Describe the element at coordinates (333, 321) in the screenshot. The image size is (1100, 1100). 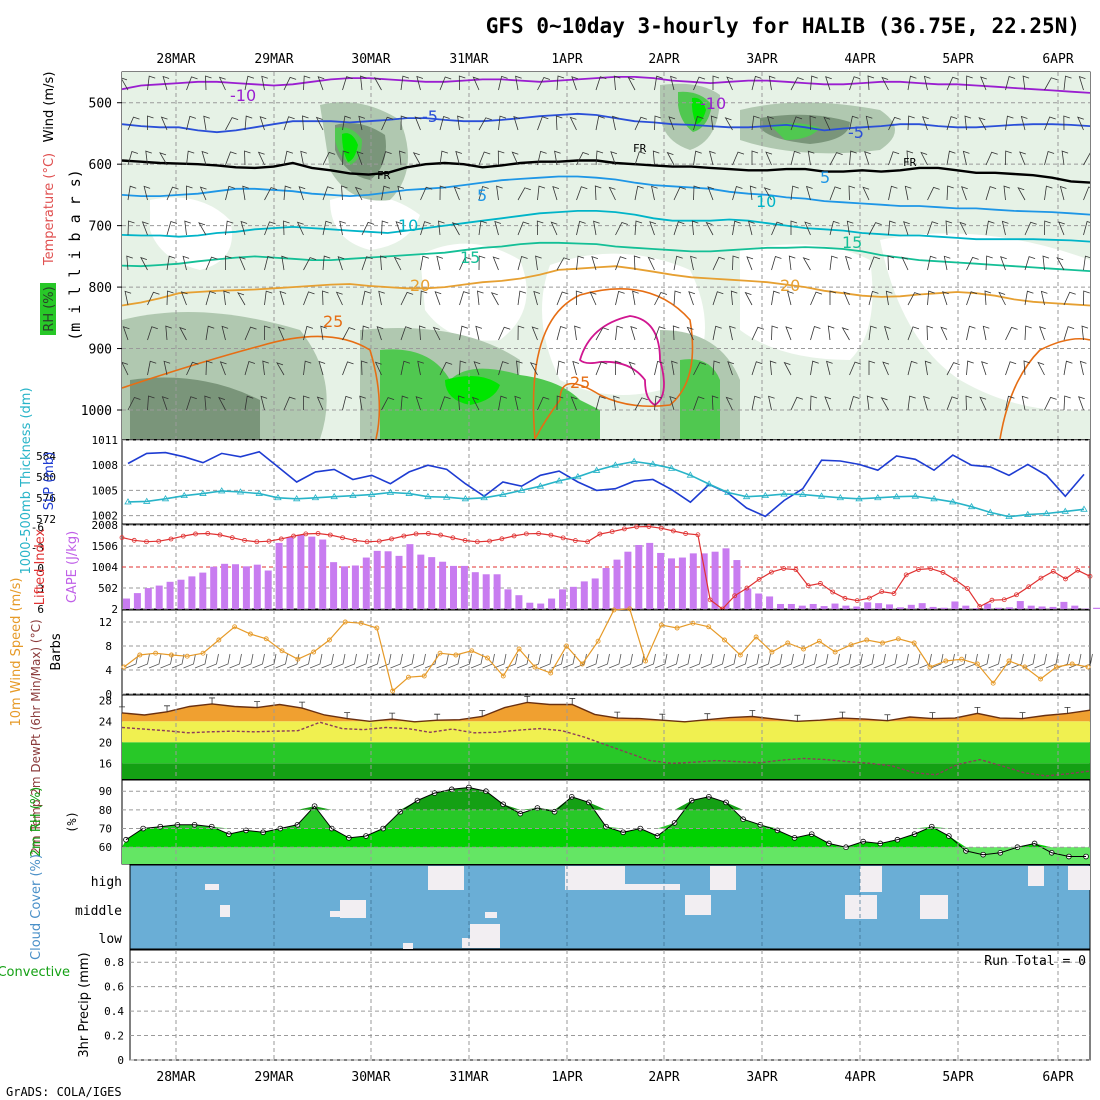
I see `isotherm-25-label: 25` at that location.